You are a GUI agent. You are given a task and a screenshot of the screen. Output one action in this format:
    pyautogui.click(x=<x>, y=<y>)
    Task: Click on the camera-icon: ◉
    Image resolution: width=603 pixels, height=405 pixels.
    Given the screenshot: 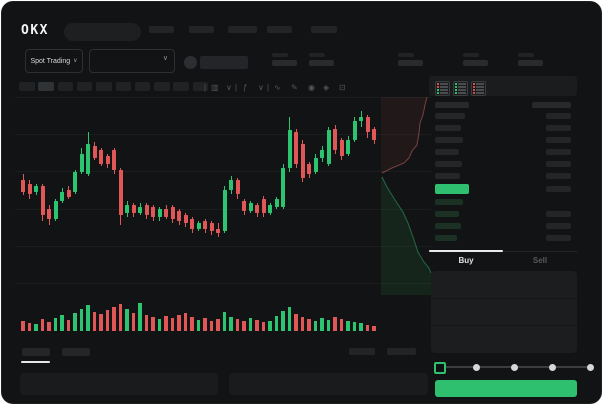 What is the action you would take?
    pyautogui.click(x=311, y=87)
    